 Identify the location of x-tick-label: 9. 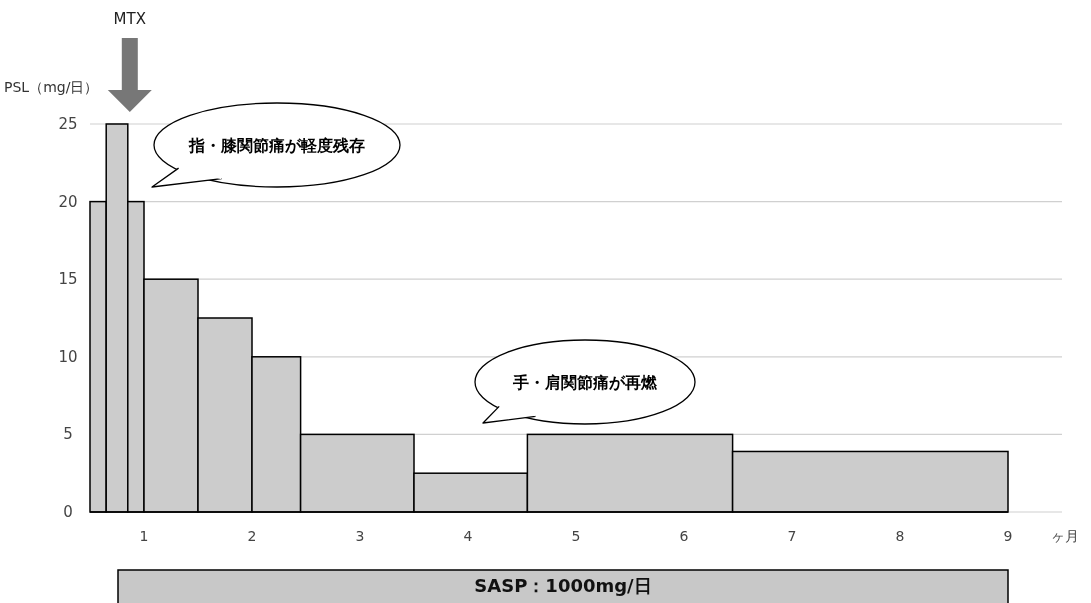
(1008, 536).